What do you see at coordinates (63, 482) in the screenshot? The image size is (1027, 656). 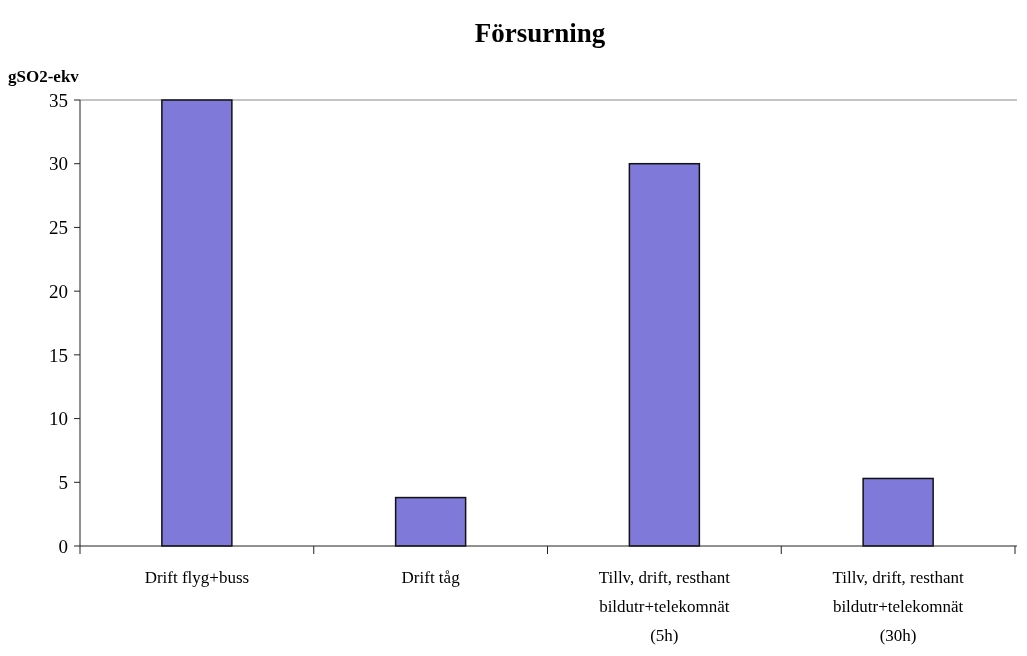 I see `y-tick-label: 5` at bounding box center [63, 482].